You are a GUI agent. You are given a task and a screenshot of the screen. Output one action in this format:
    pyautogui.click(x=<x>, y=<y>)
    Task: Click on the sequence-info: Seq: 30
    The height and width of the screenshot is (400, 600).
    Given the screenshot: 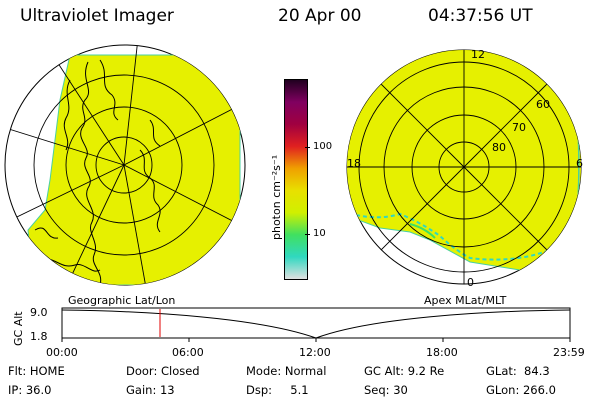 What is the action you would take?
    pyautogui.click(x=386, y=390)
    